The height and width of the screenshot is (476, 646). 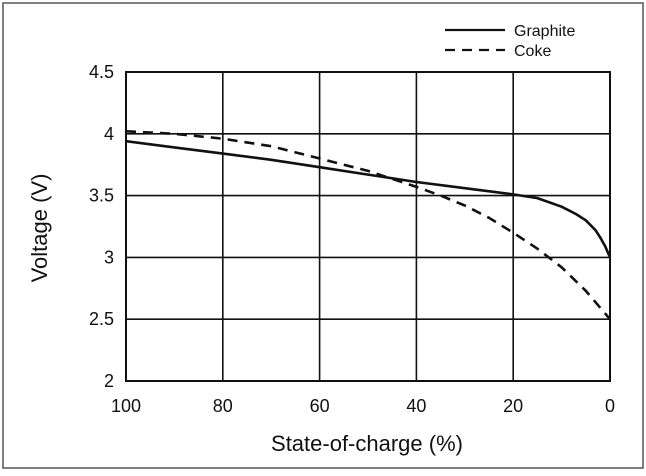 What do you see at coordinates (126, 406) in the screenshot?
I see `x-tick-label: 100` at bounding box center [126, 406].